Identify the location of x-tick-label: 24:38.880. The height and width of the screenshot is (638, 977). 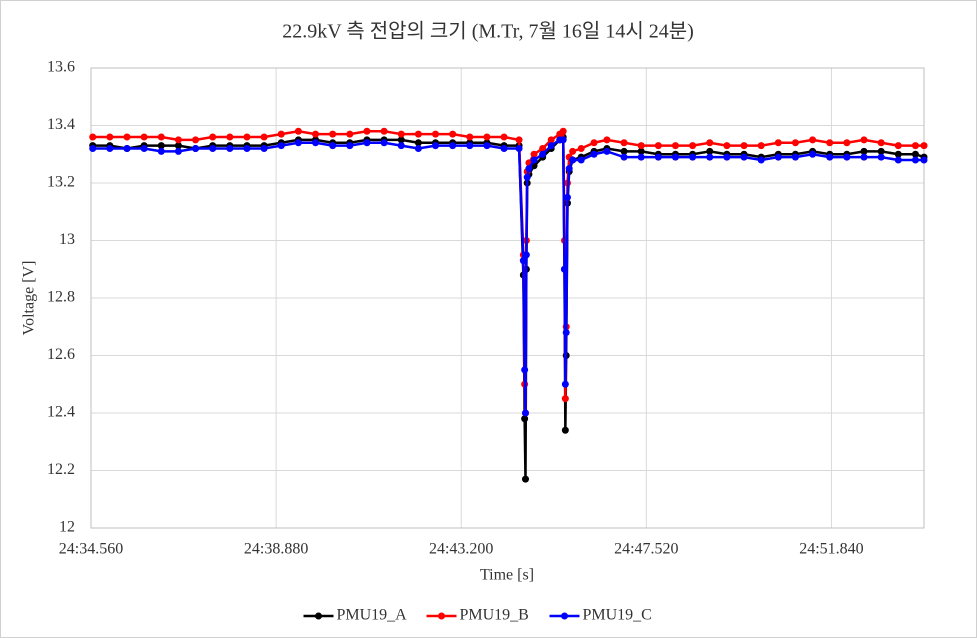
(276, 549).